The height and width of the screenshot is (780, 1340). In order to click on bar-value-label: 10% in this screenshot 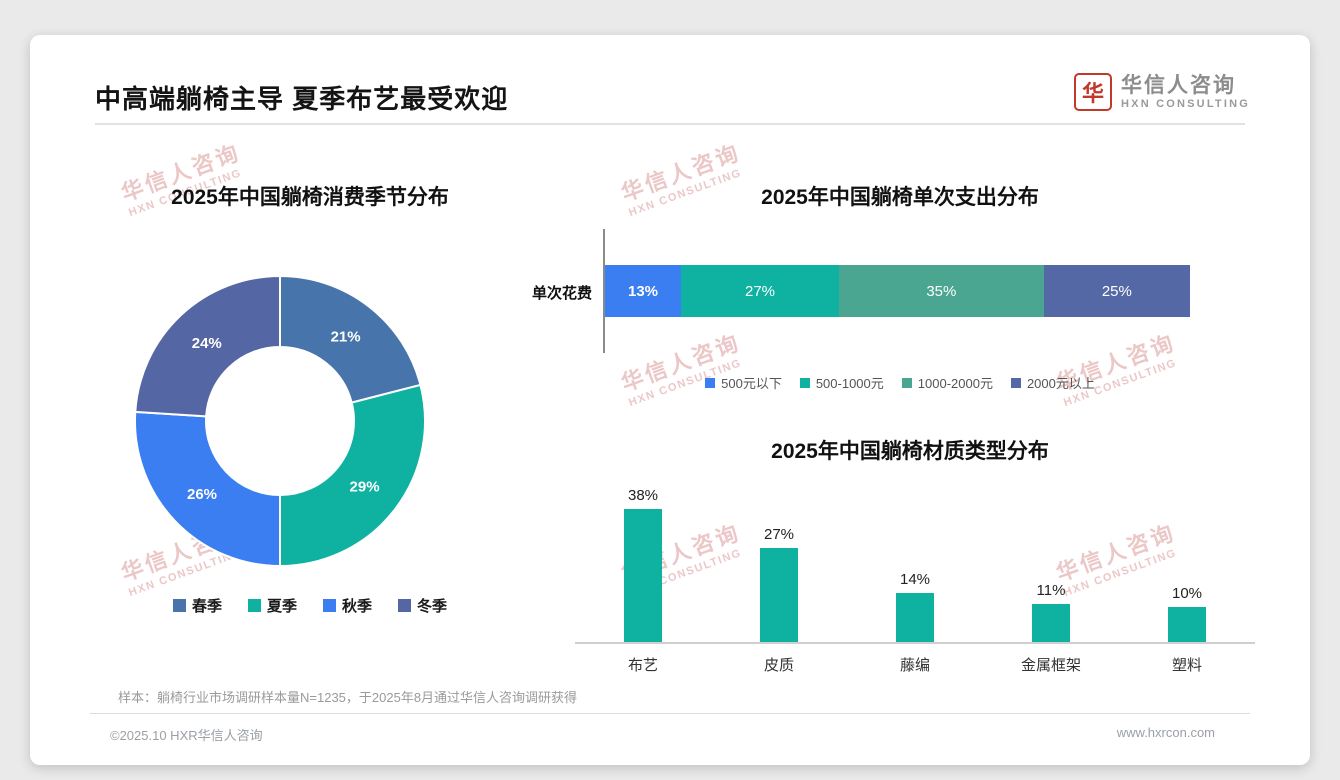, I will do `click(1187, 593)`.